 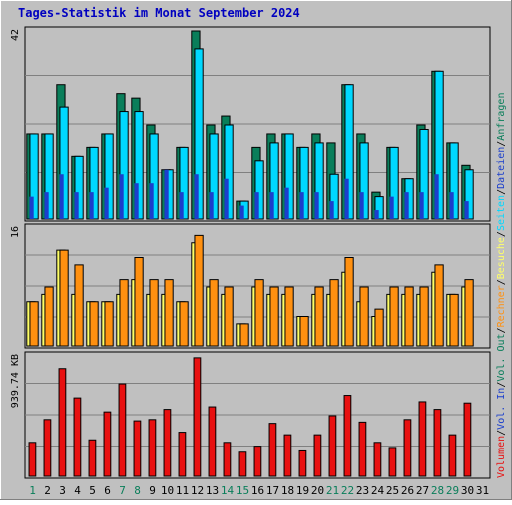 What do you see at coordinates (407, 490) in the screenshot?
I see `x-tick-label-day-26: 26` at bounding box center [407, 490].